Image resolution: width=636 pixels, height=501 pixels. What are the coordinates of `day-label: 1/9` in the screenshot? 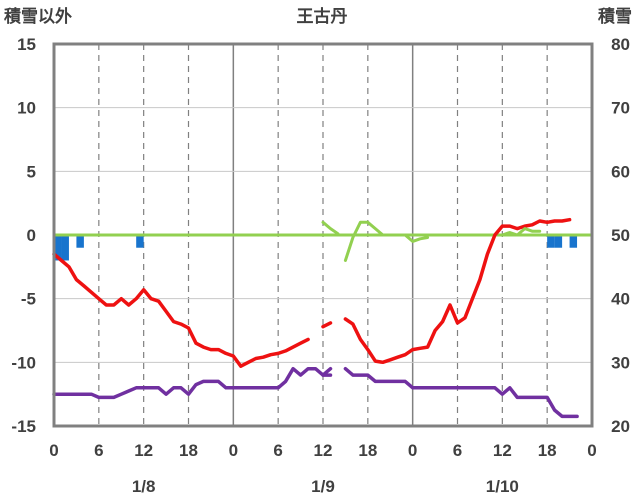 It's located at (323, 486).